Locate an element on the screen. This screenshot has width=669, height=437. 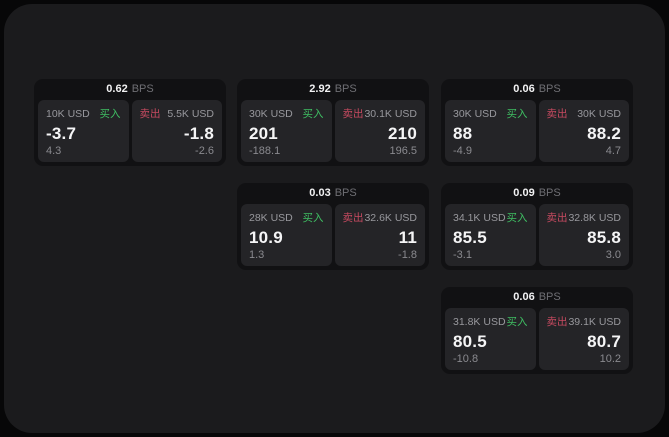
sell-tile: 卖出 32.8K USD 85.8 3.0 is located at coordinates (583, 235).